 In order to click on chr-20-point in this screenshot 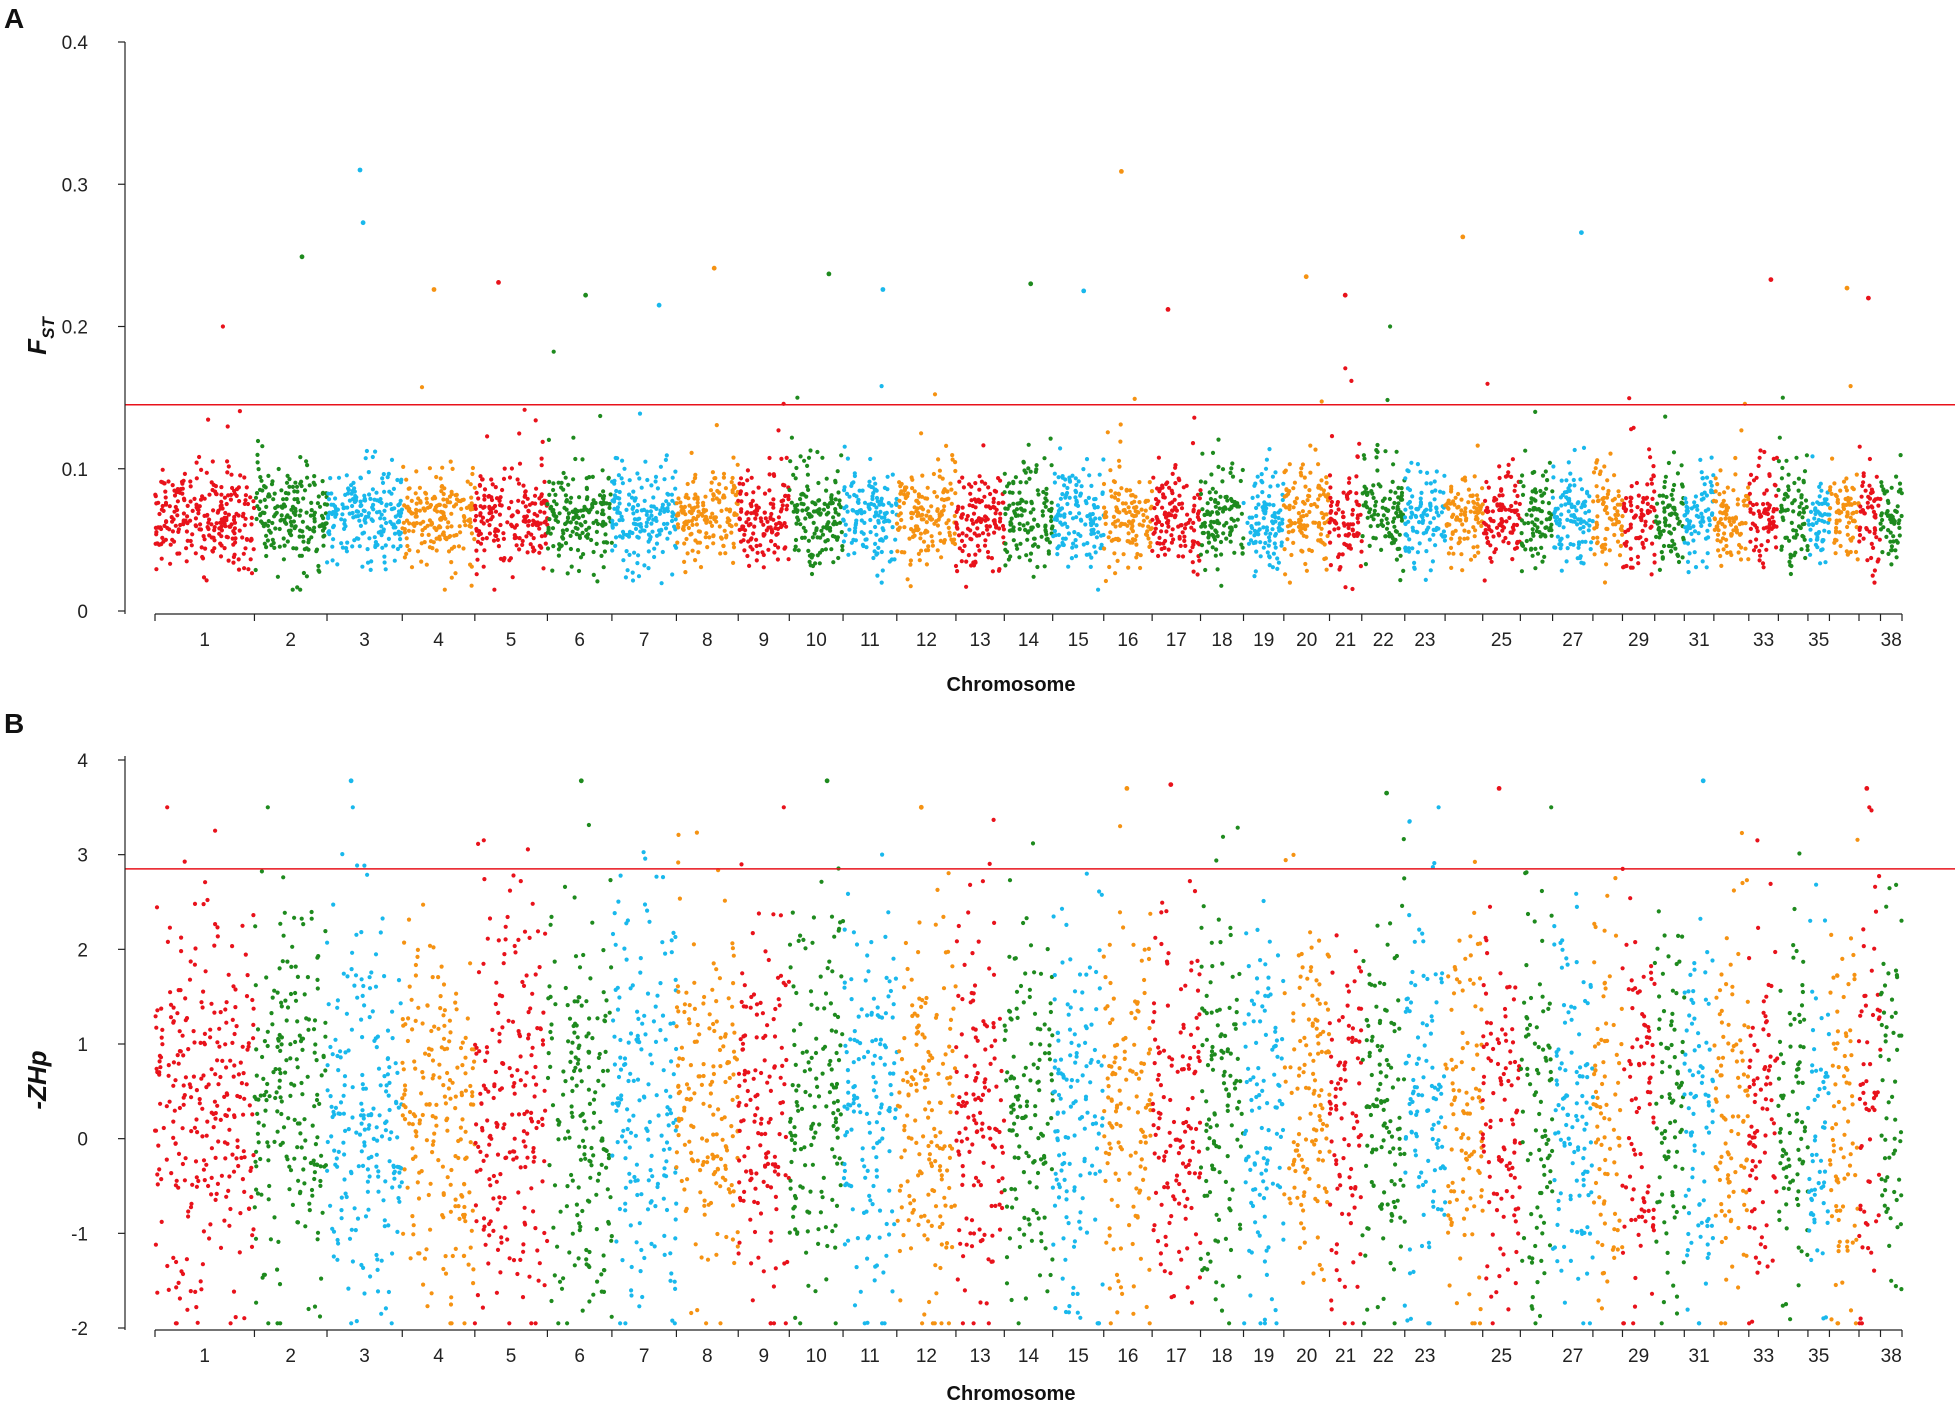, I will do `click(1302, 511)`.